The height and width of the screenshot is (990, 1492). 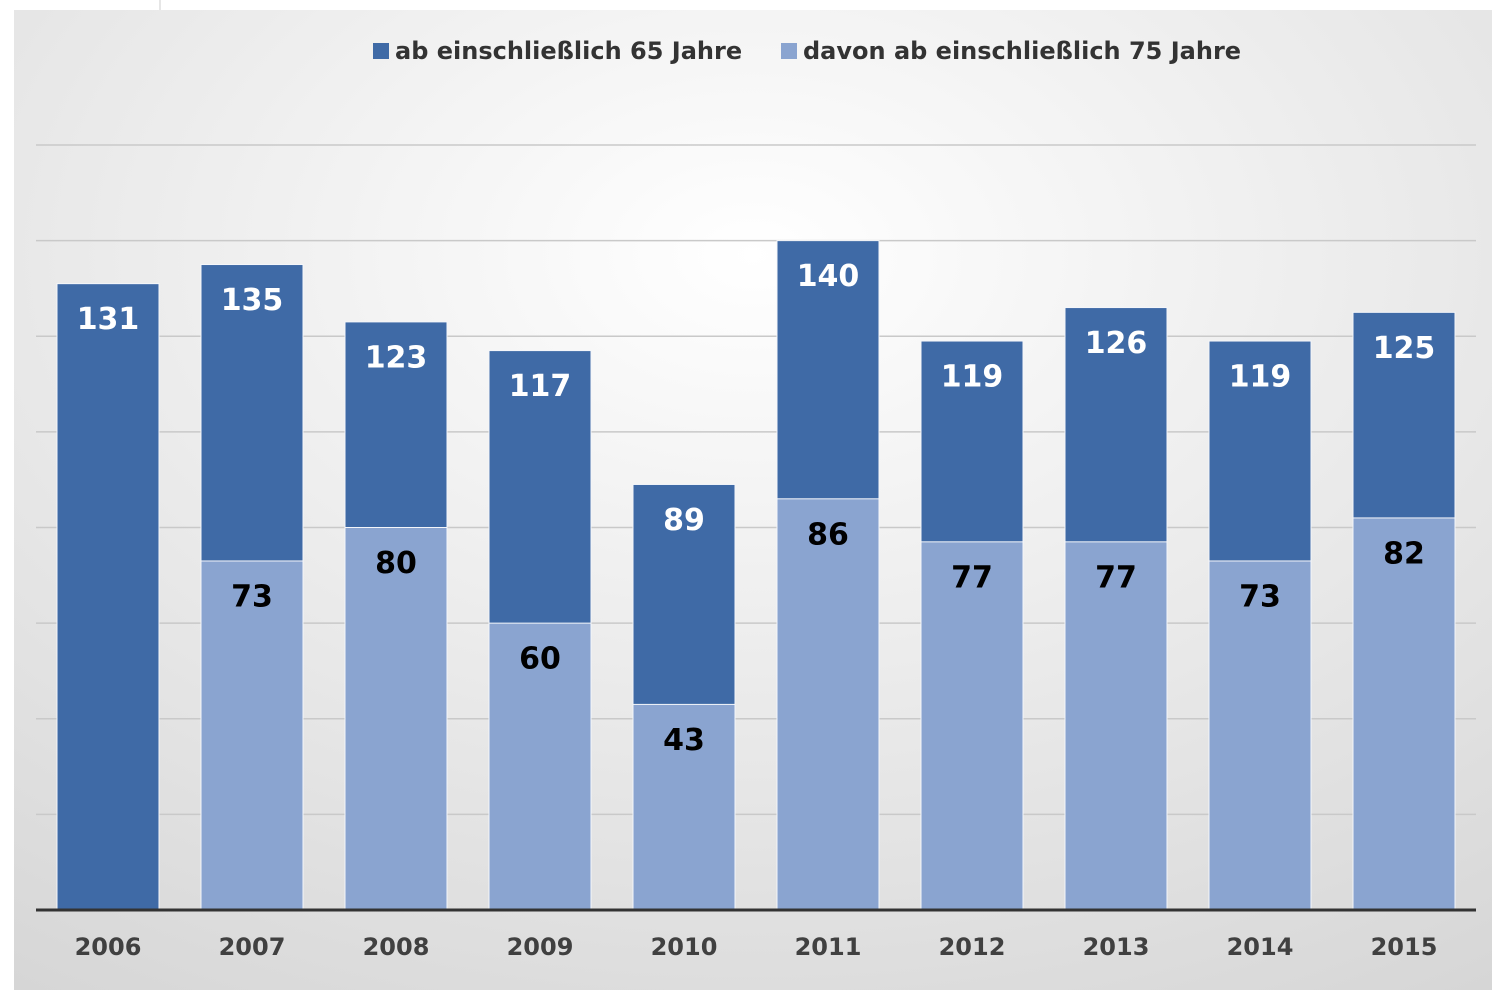 I want to click on data-label: 140, so click(x=828, y=276).